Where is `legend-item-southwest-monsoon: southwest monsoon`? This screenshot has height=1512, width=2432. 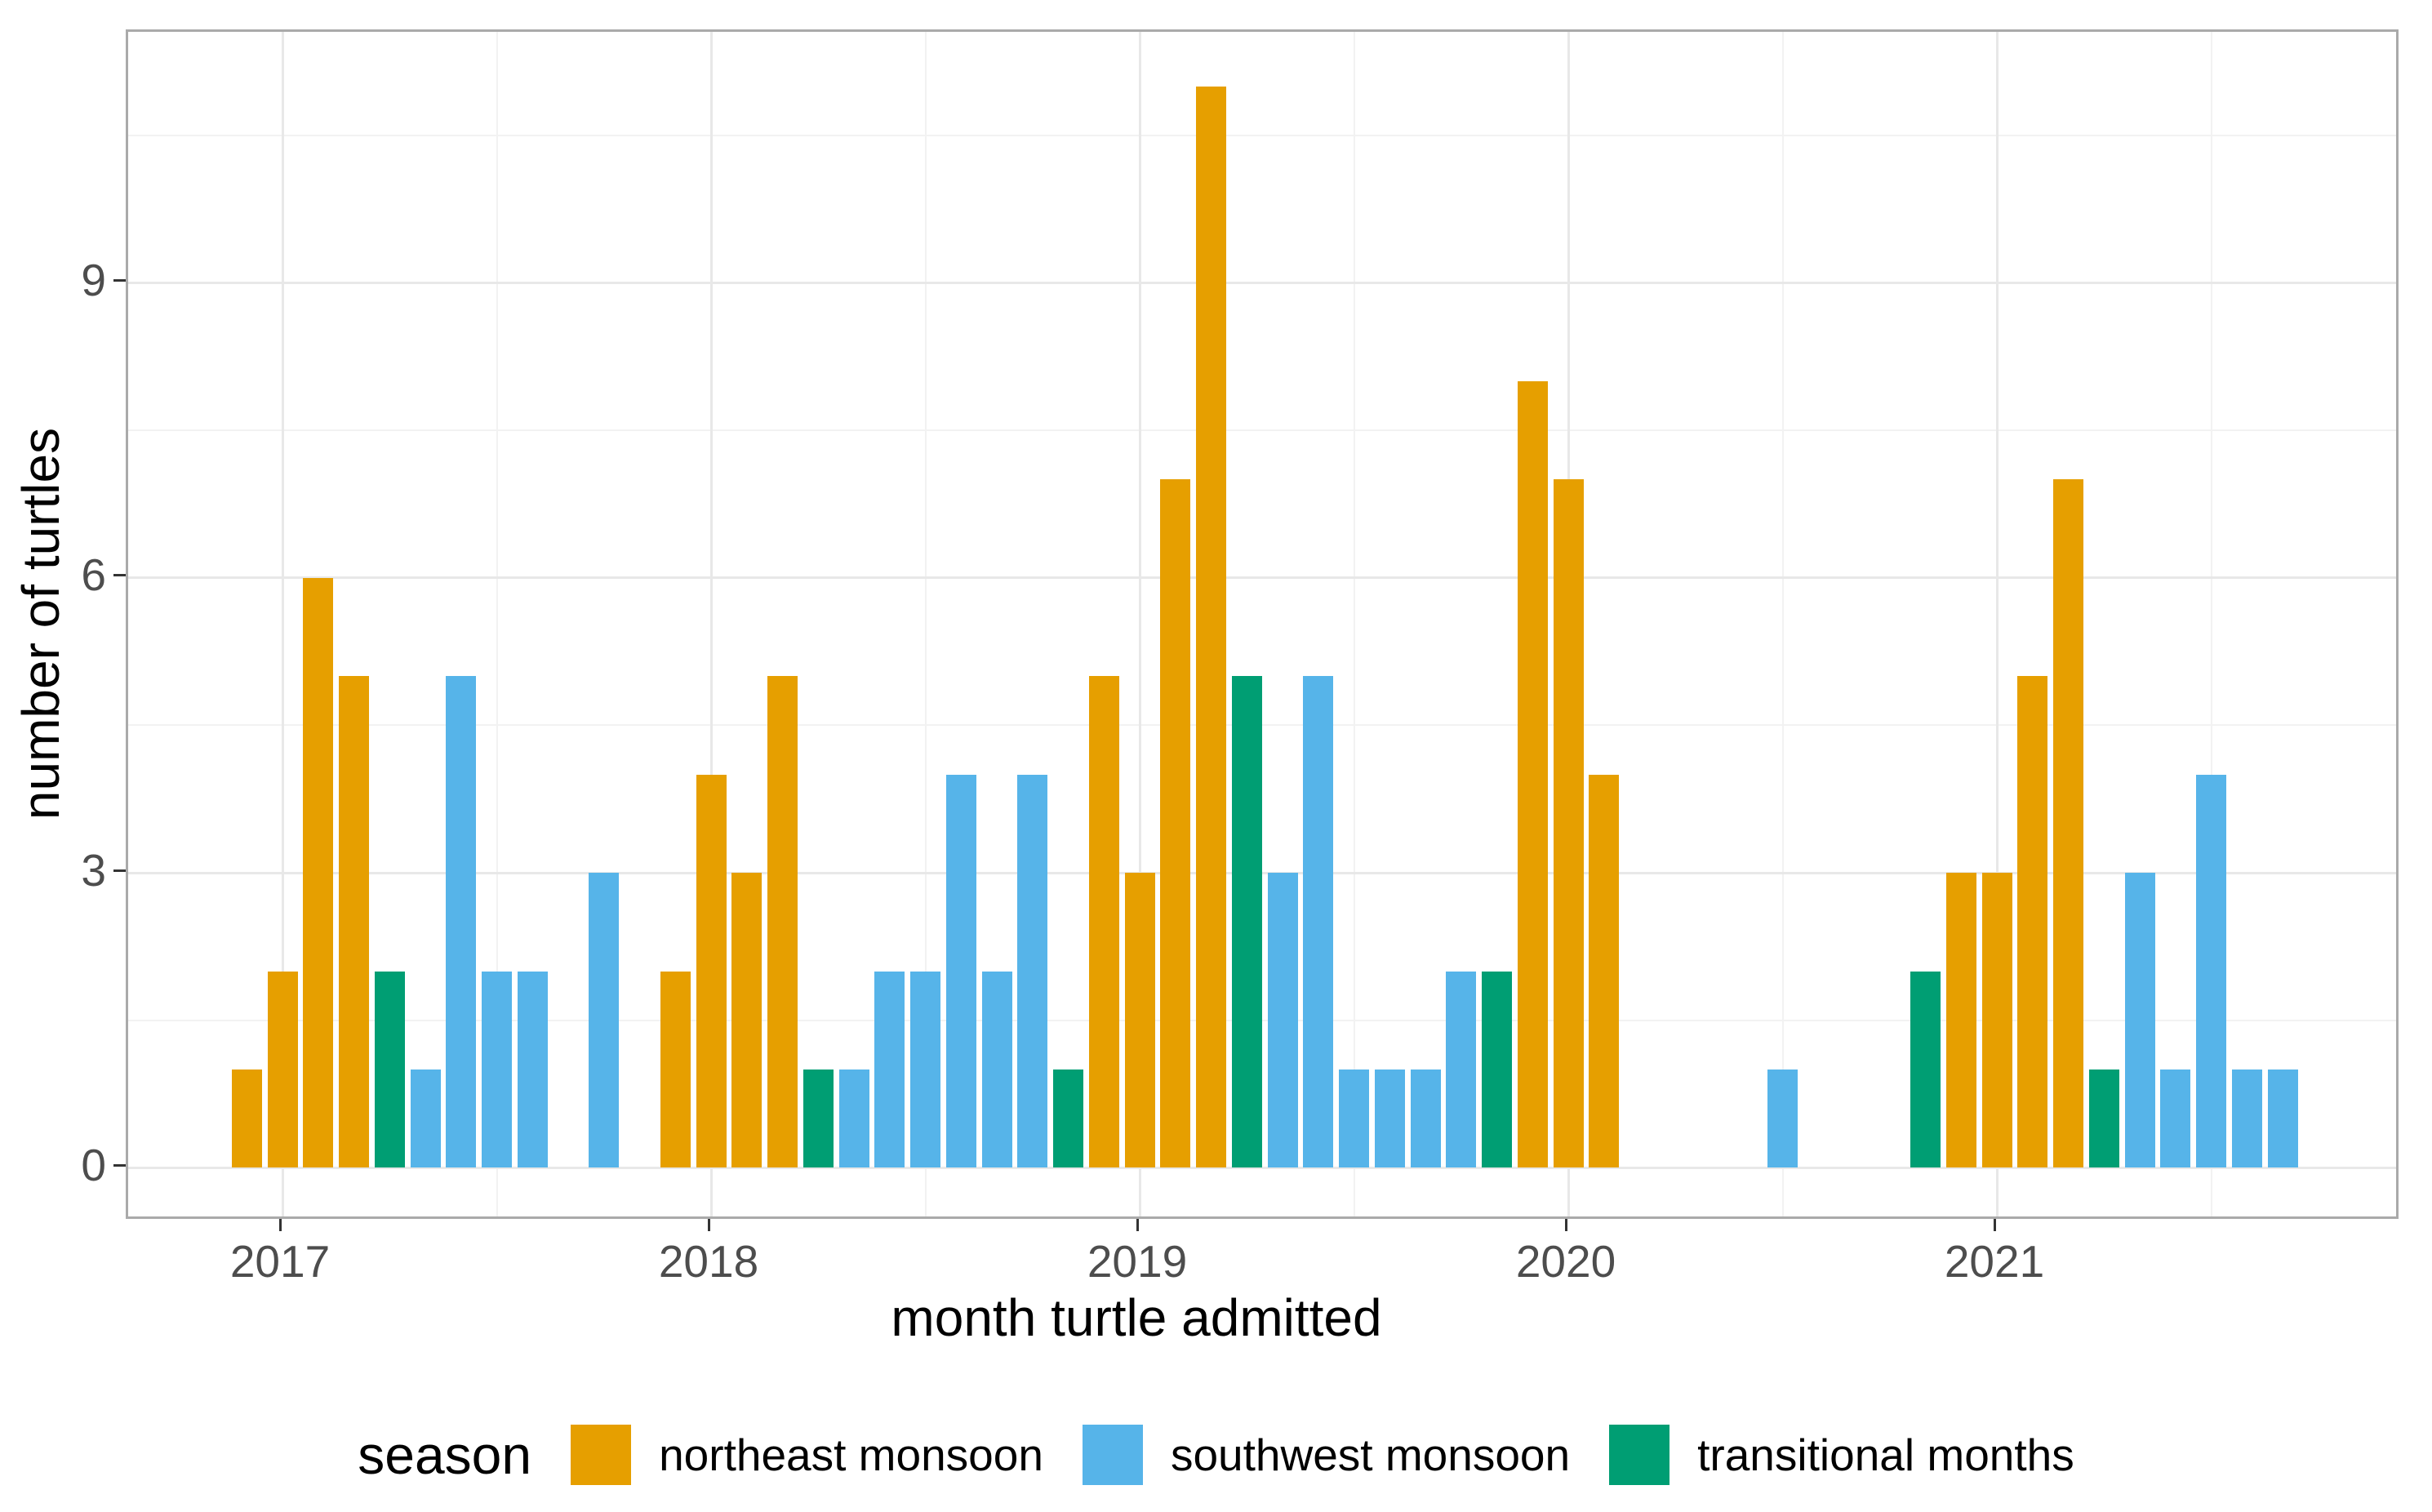
legend-item-southwest-monsoon: southwest monsoon is located at coordinates (1326, 1455).